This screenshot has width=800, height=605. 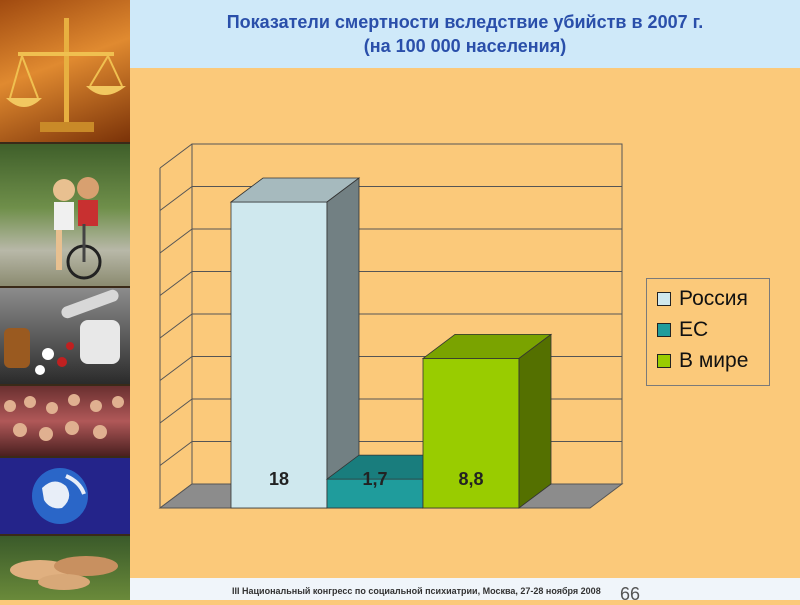 I want to click on earth-globe-photo, so click(x=65, y=496).